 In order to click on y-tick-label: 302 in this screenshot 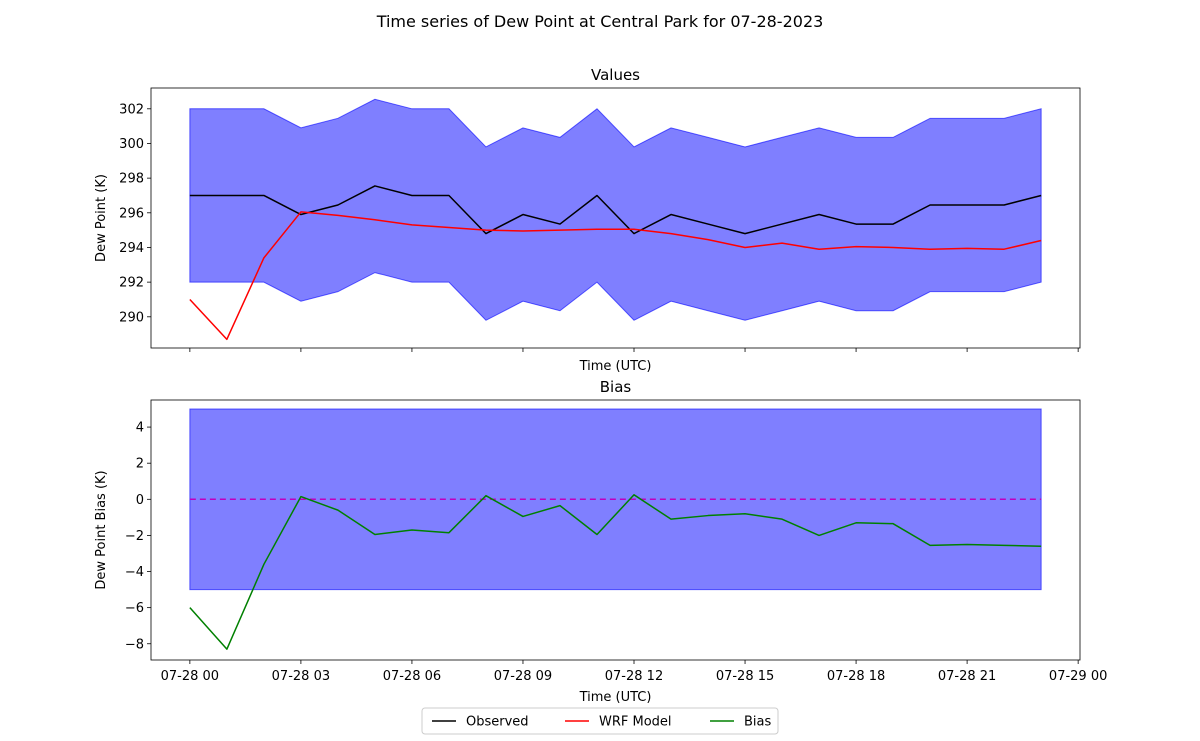, I will do `click(131, 109)`.